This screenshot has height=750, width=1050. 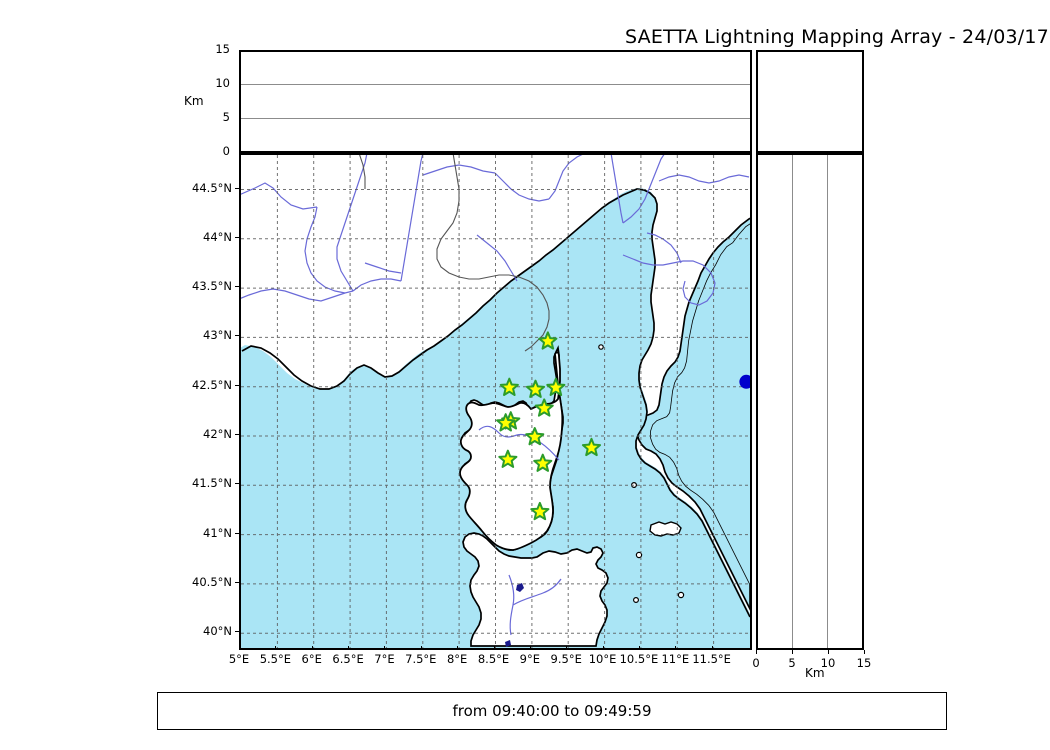 I want to click on lightning-source-layer, so click(x=744, y=381).